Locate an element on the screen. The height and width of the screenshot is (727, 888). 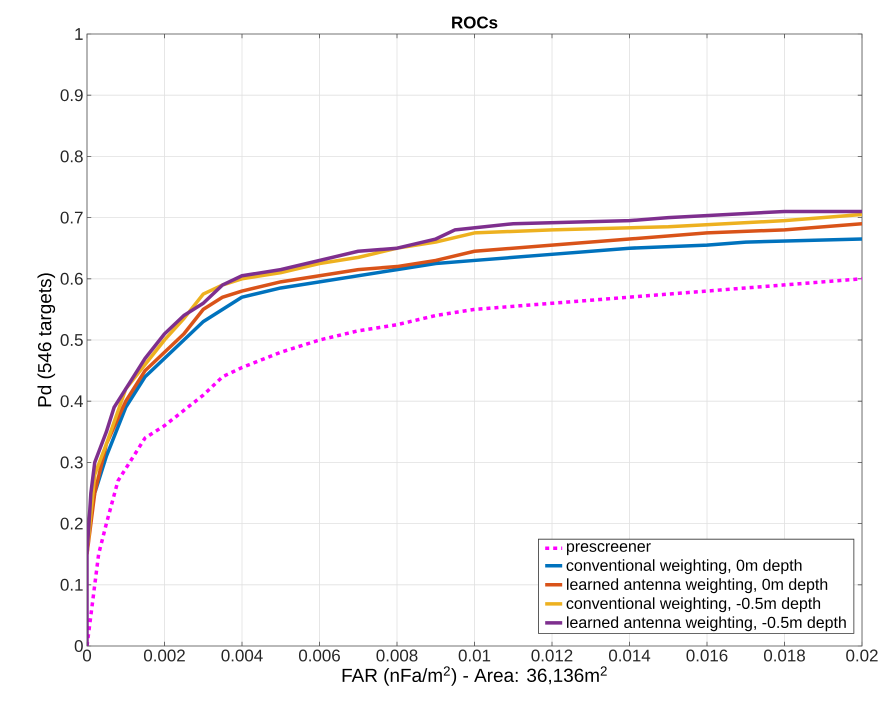
x-tick-label: 0.014 is located at coordinates (629, 656).